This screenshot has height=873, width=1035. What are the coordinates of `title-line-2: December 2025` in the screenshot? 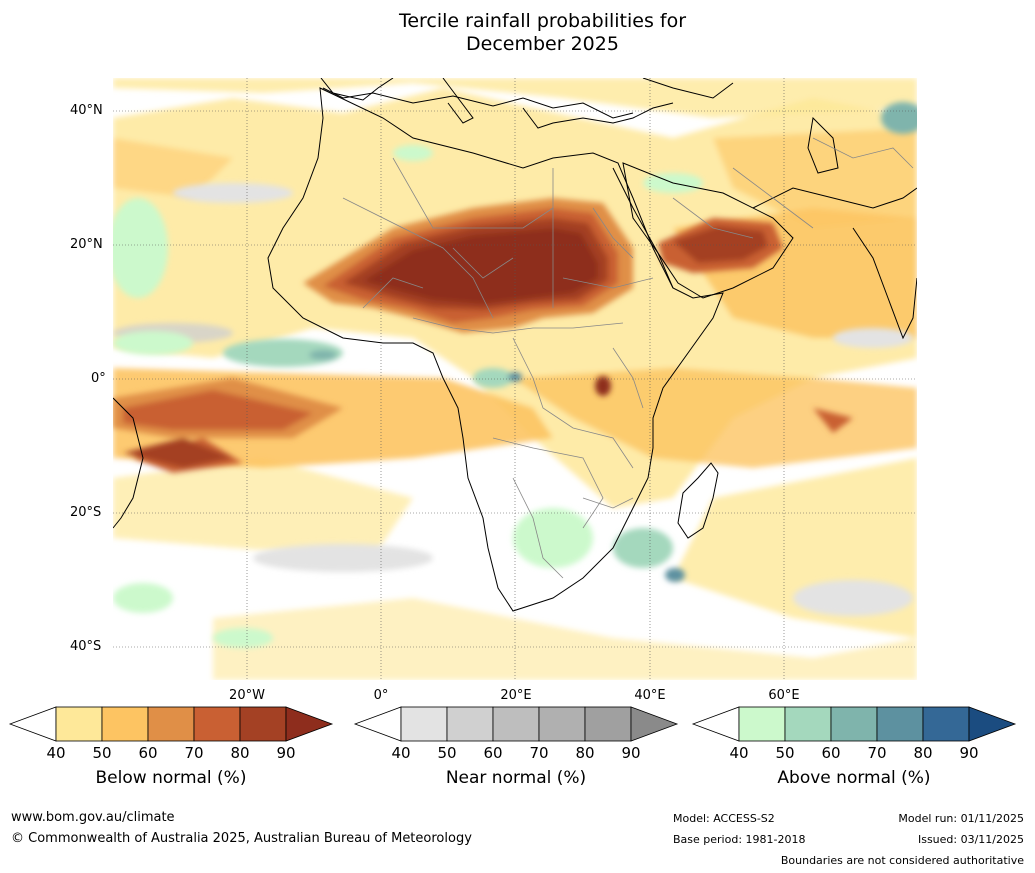 It's located at (542, 44).